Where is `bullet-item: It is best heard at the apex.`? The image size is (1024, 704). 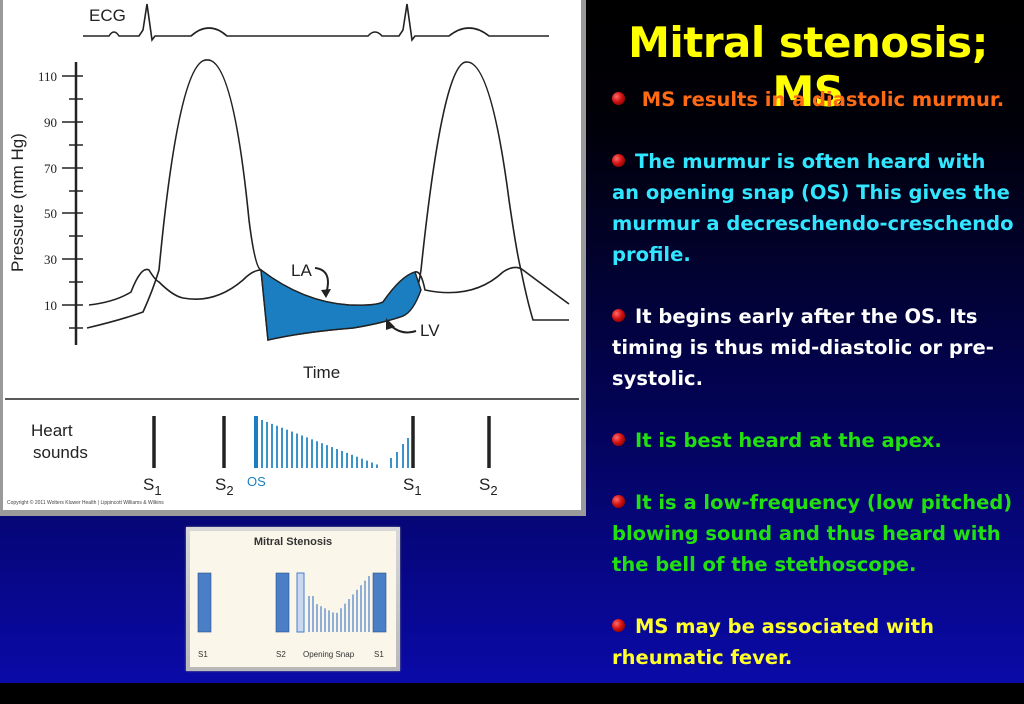 bullet-item: It is best heard at the apex. is located at coordinates (814, 440).